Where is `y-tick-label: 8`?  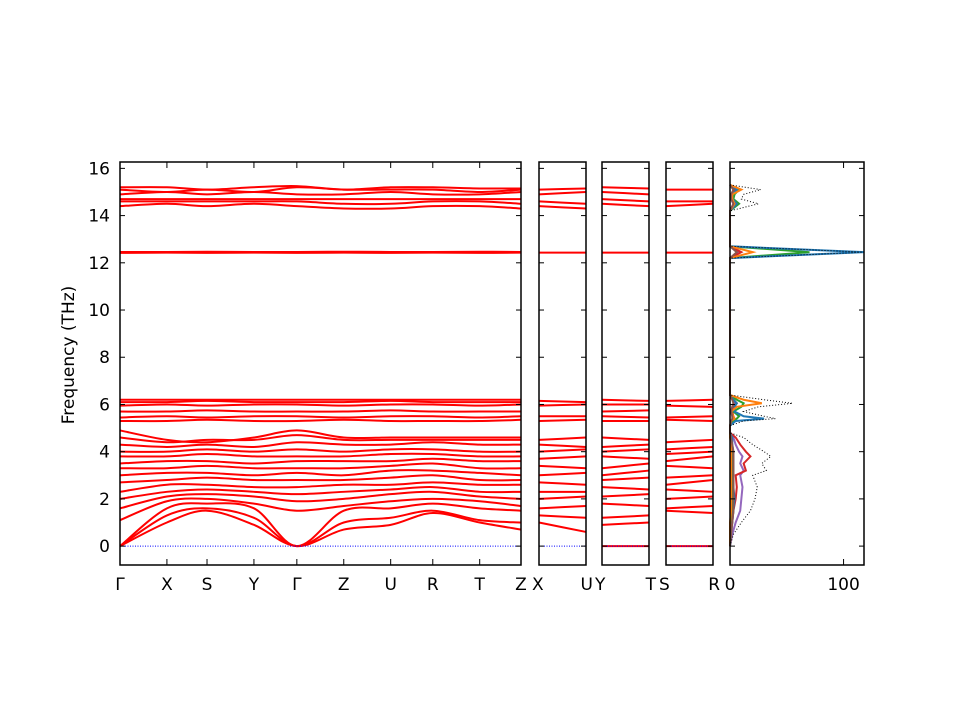 y-tick-label: 8 is located at coordinates (104, 358).